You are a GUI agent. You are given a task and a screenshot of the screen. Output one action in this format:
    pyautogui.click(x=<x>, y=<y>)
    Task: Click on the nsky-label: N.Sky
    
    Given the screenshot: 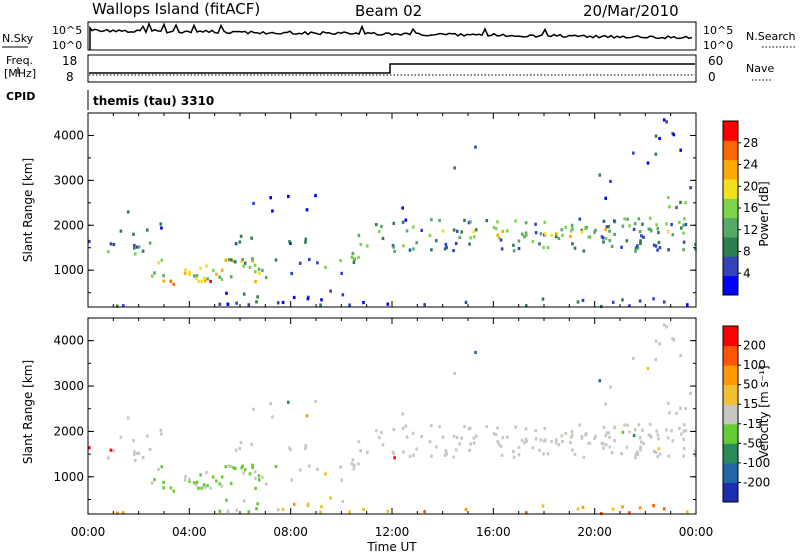 What is the action you would take?
    pyautogui.click(x=18, y=38)
    